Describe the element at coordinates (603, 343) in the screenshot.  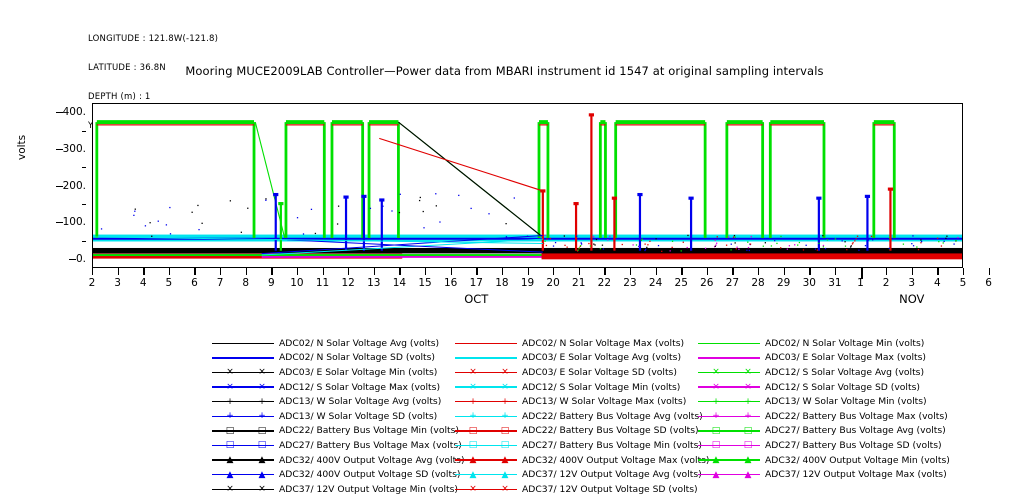
I see `legend-label: ADC02/ N Solar Voltage Max (volts)` at that location.